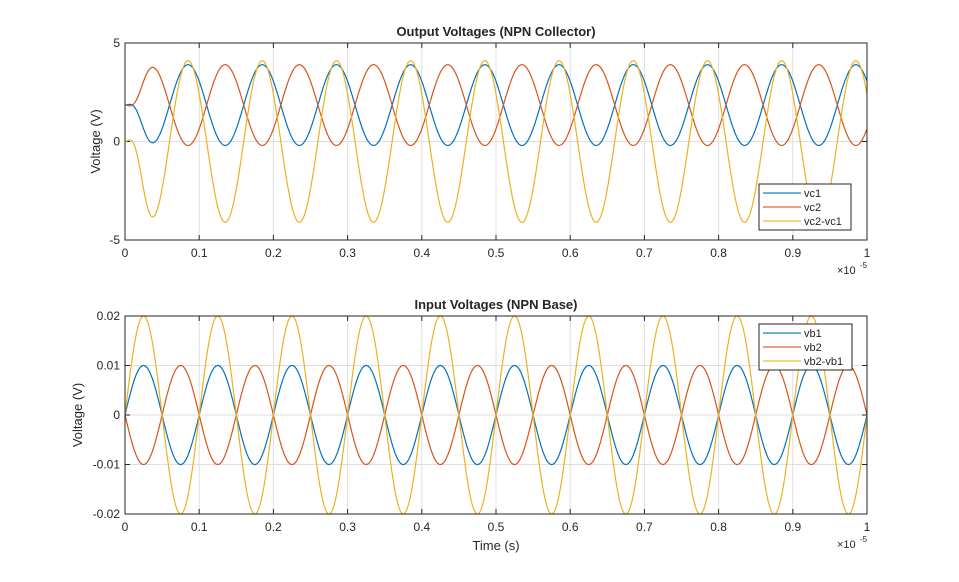 Image resolution: width=959 pixels, height=582 pixels. I want to click on legend: vc1 vc2 vc2-vc1, so click(805, 207).